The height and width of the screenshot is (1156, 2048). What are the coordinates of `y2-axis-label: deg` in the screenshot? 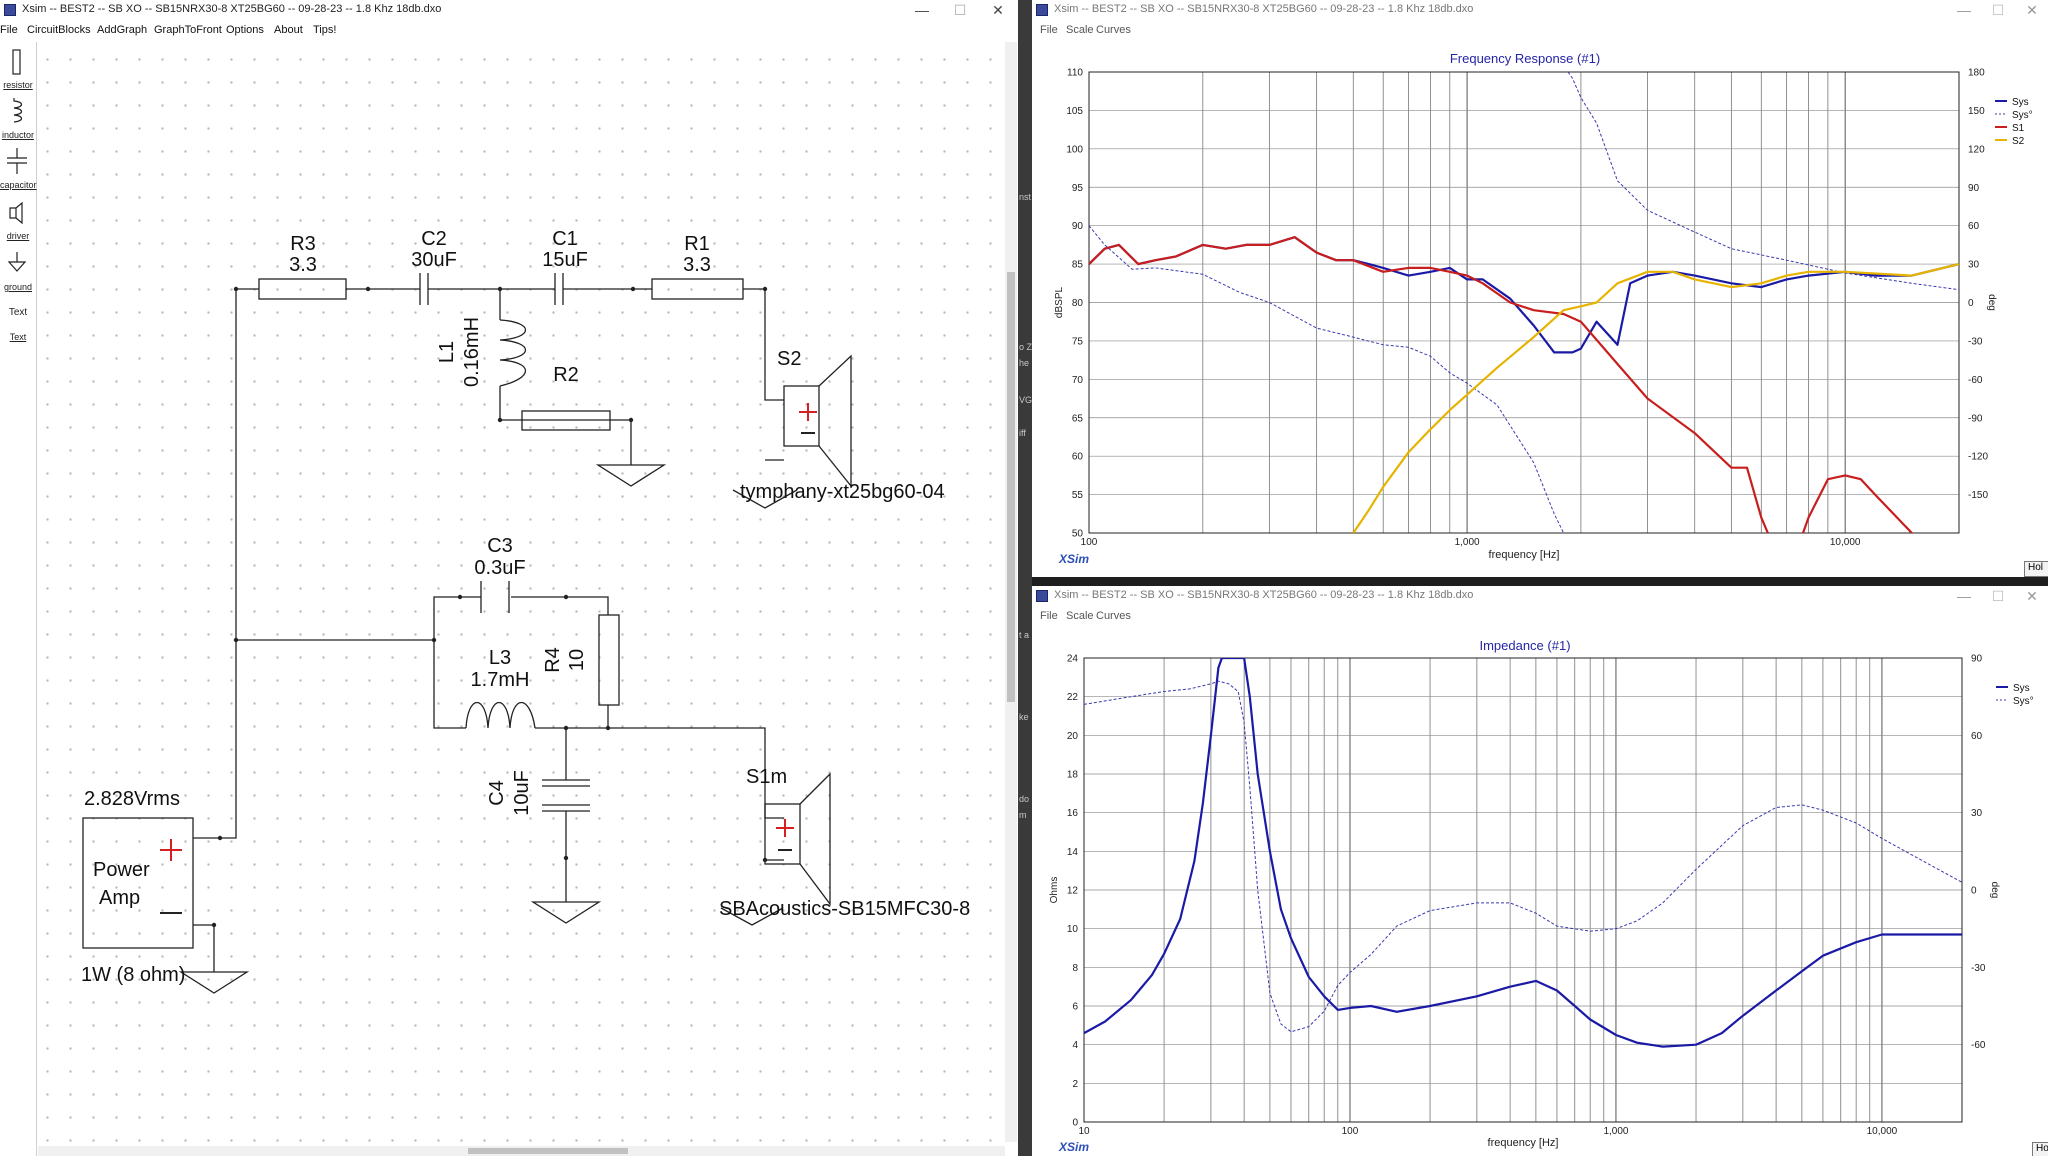 It's located at (1994, 890).